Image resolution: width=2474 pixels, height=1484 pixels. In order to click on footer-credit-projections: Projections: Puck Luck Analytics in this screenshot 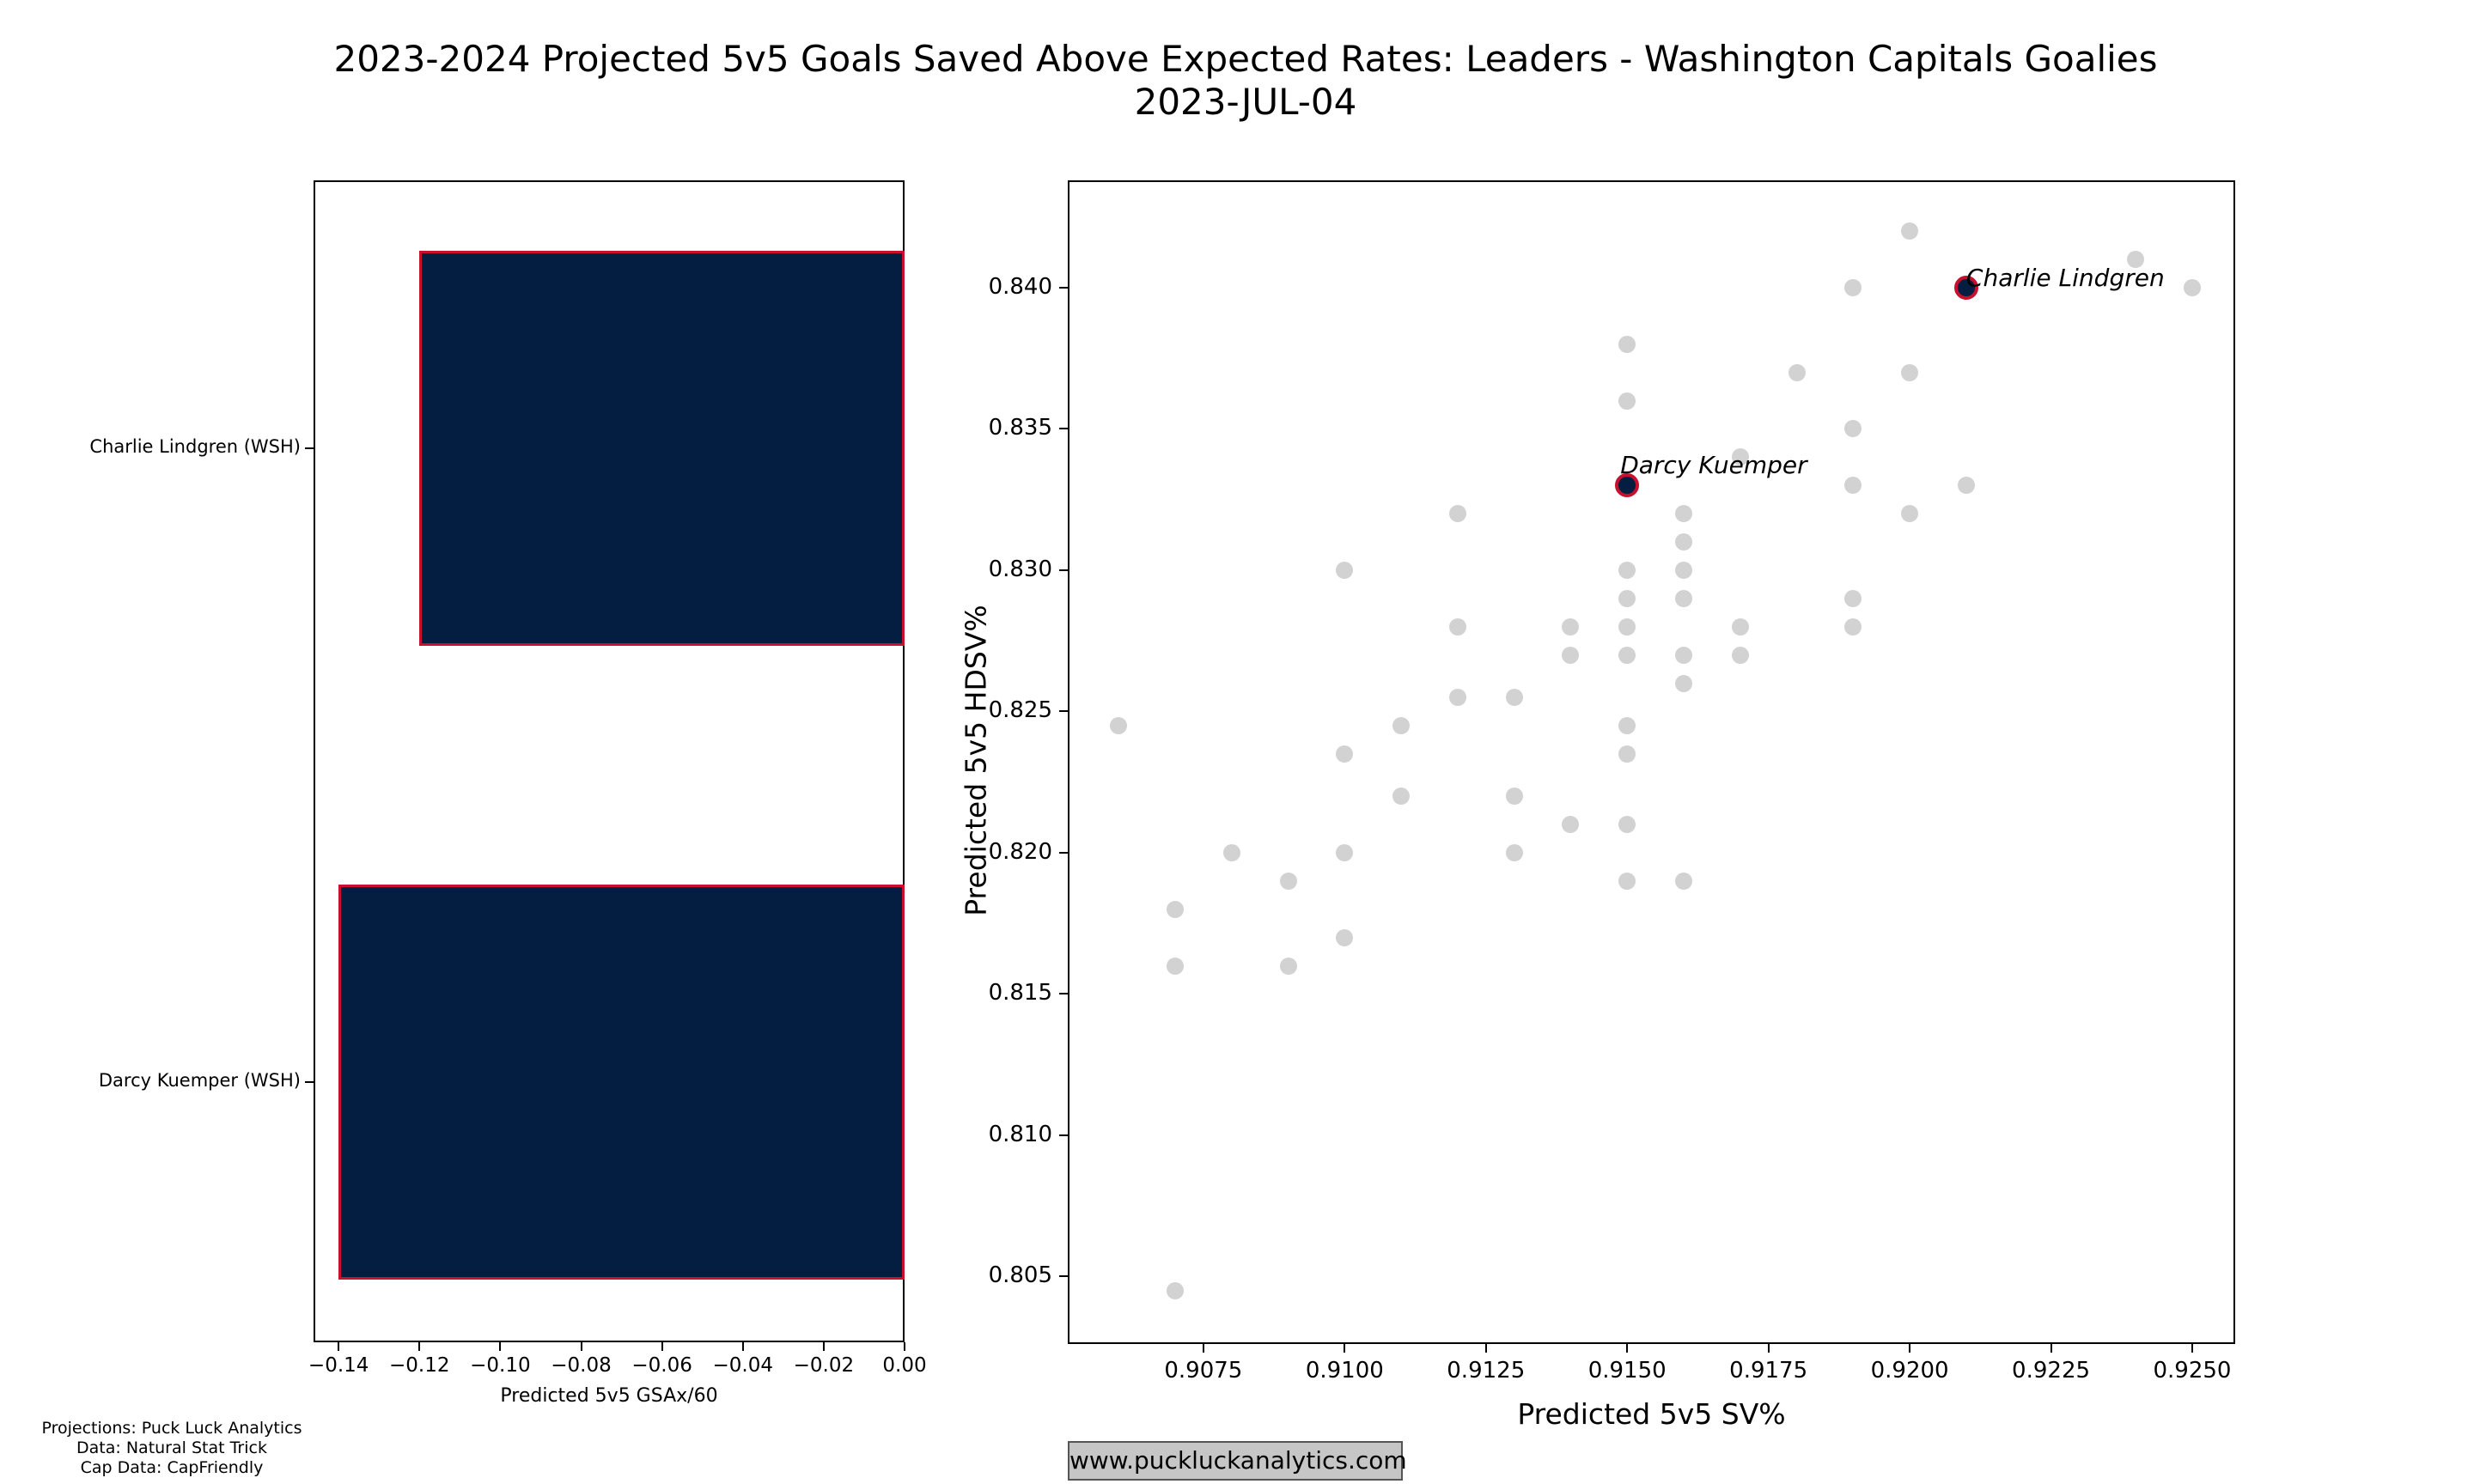, I will do `click(171, 1429)`.